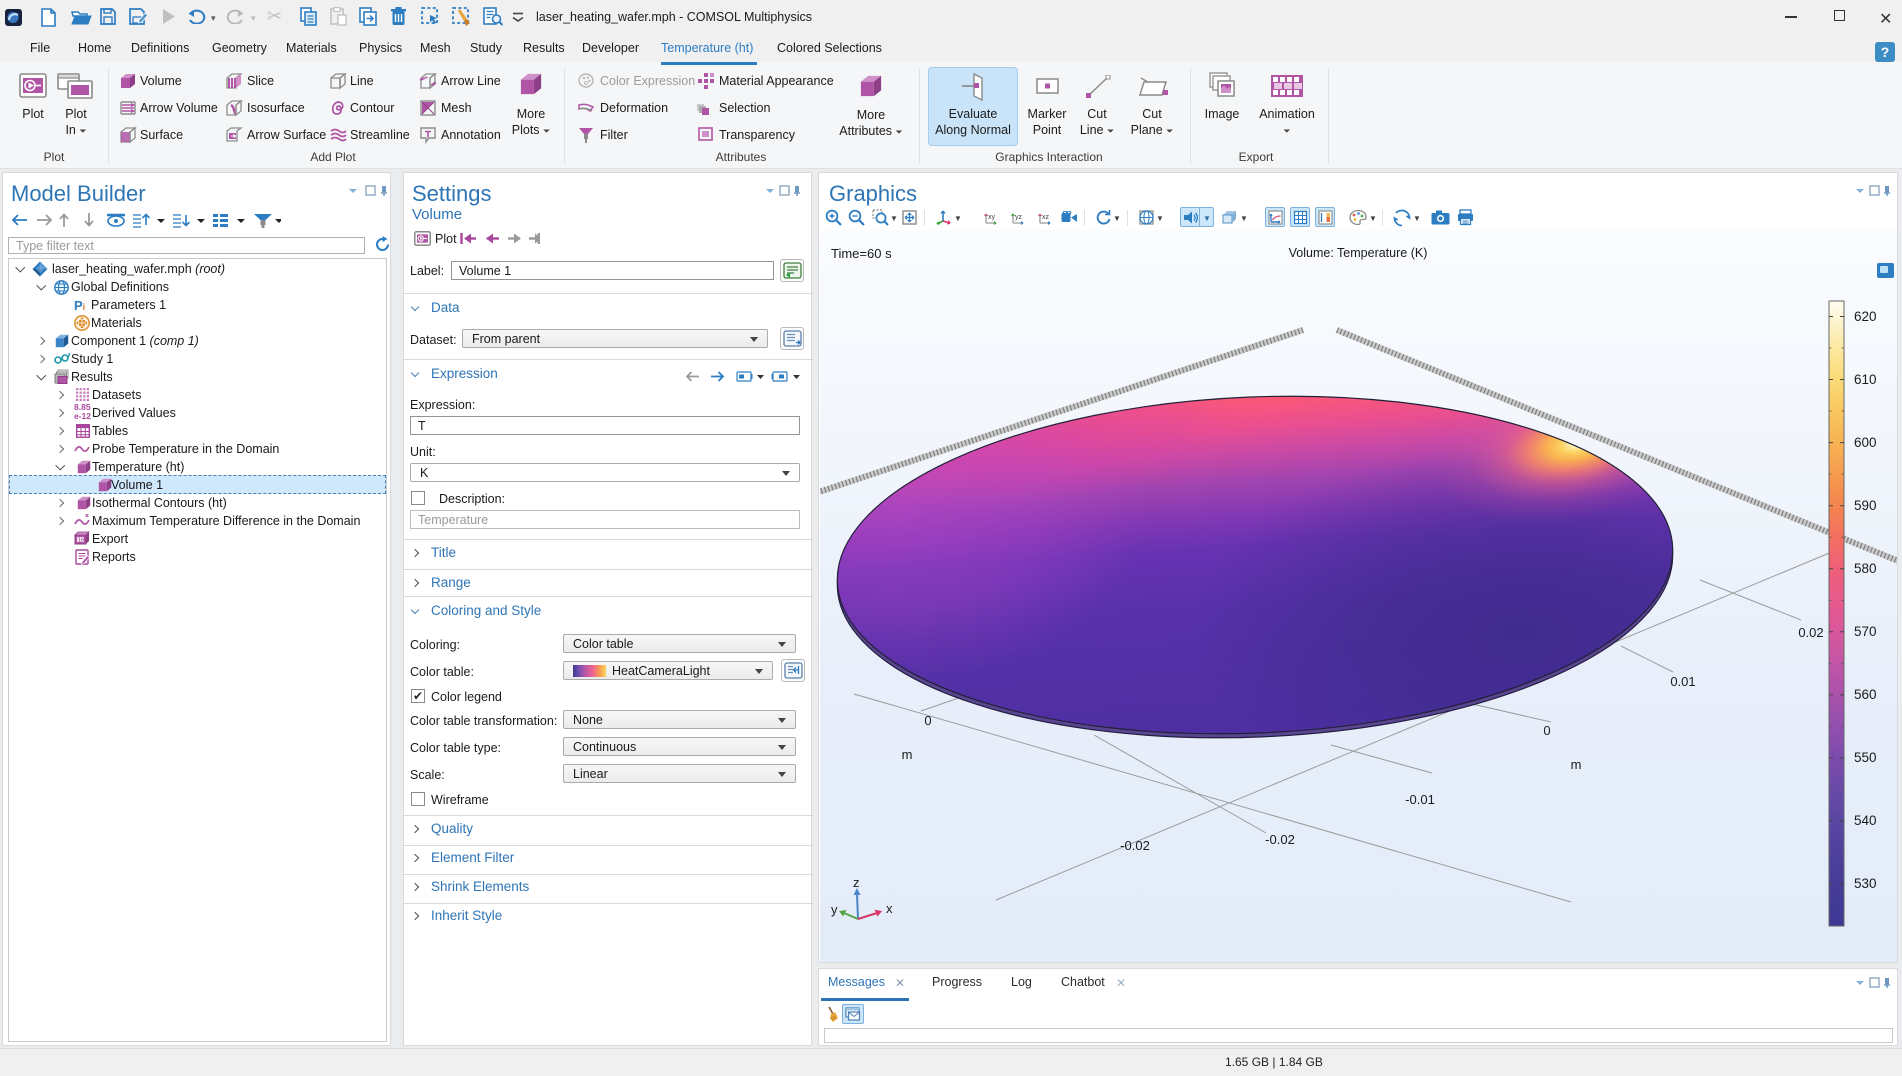 This screenshot has width=1902, height=1076. Describe the element at coordinates (1046, 217) in the screenshot. I see `svg-text: xz` at that location.